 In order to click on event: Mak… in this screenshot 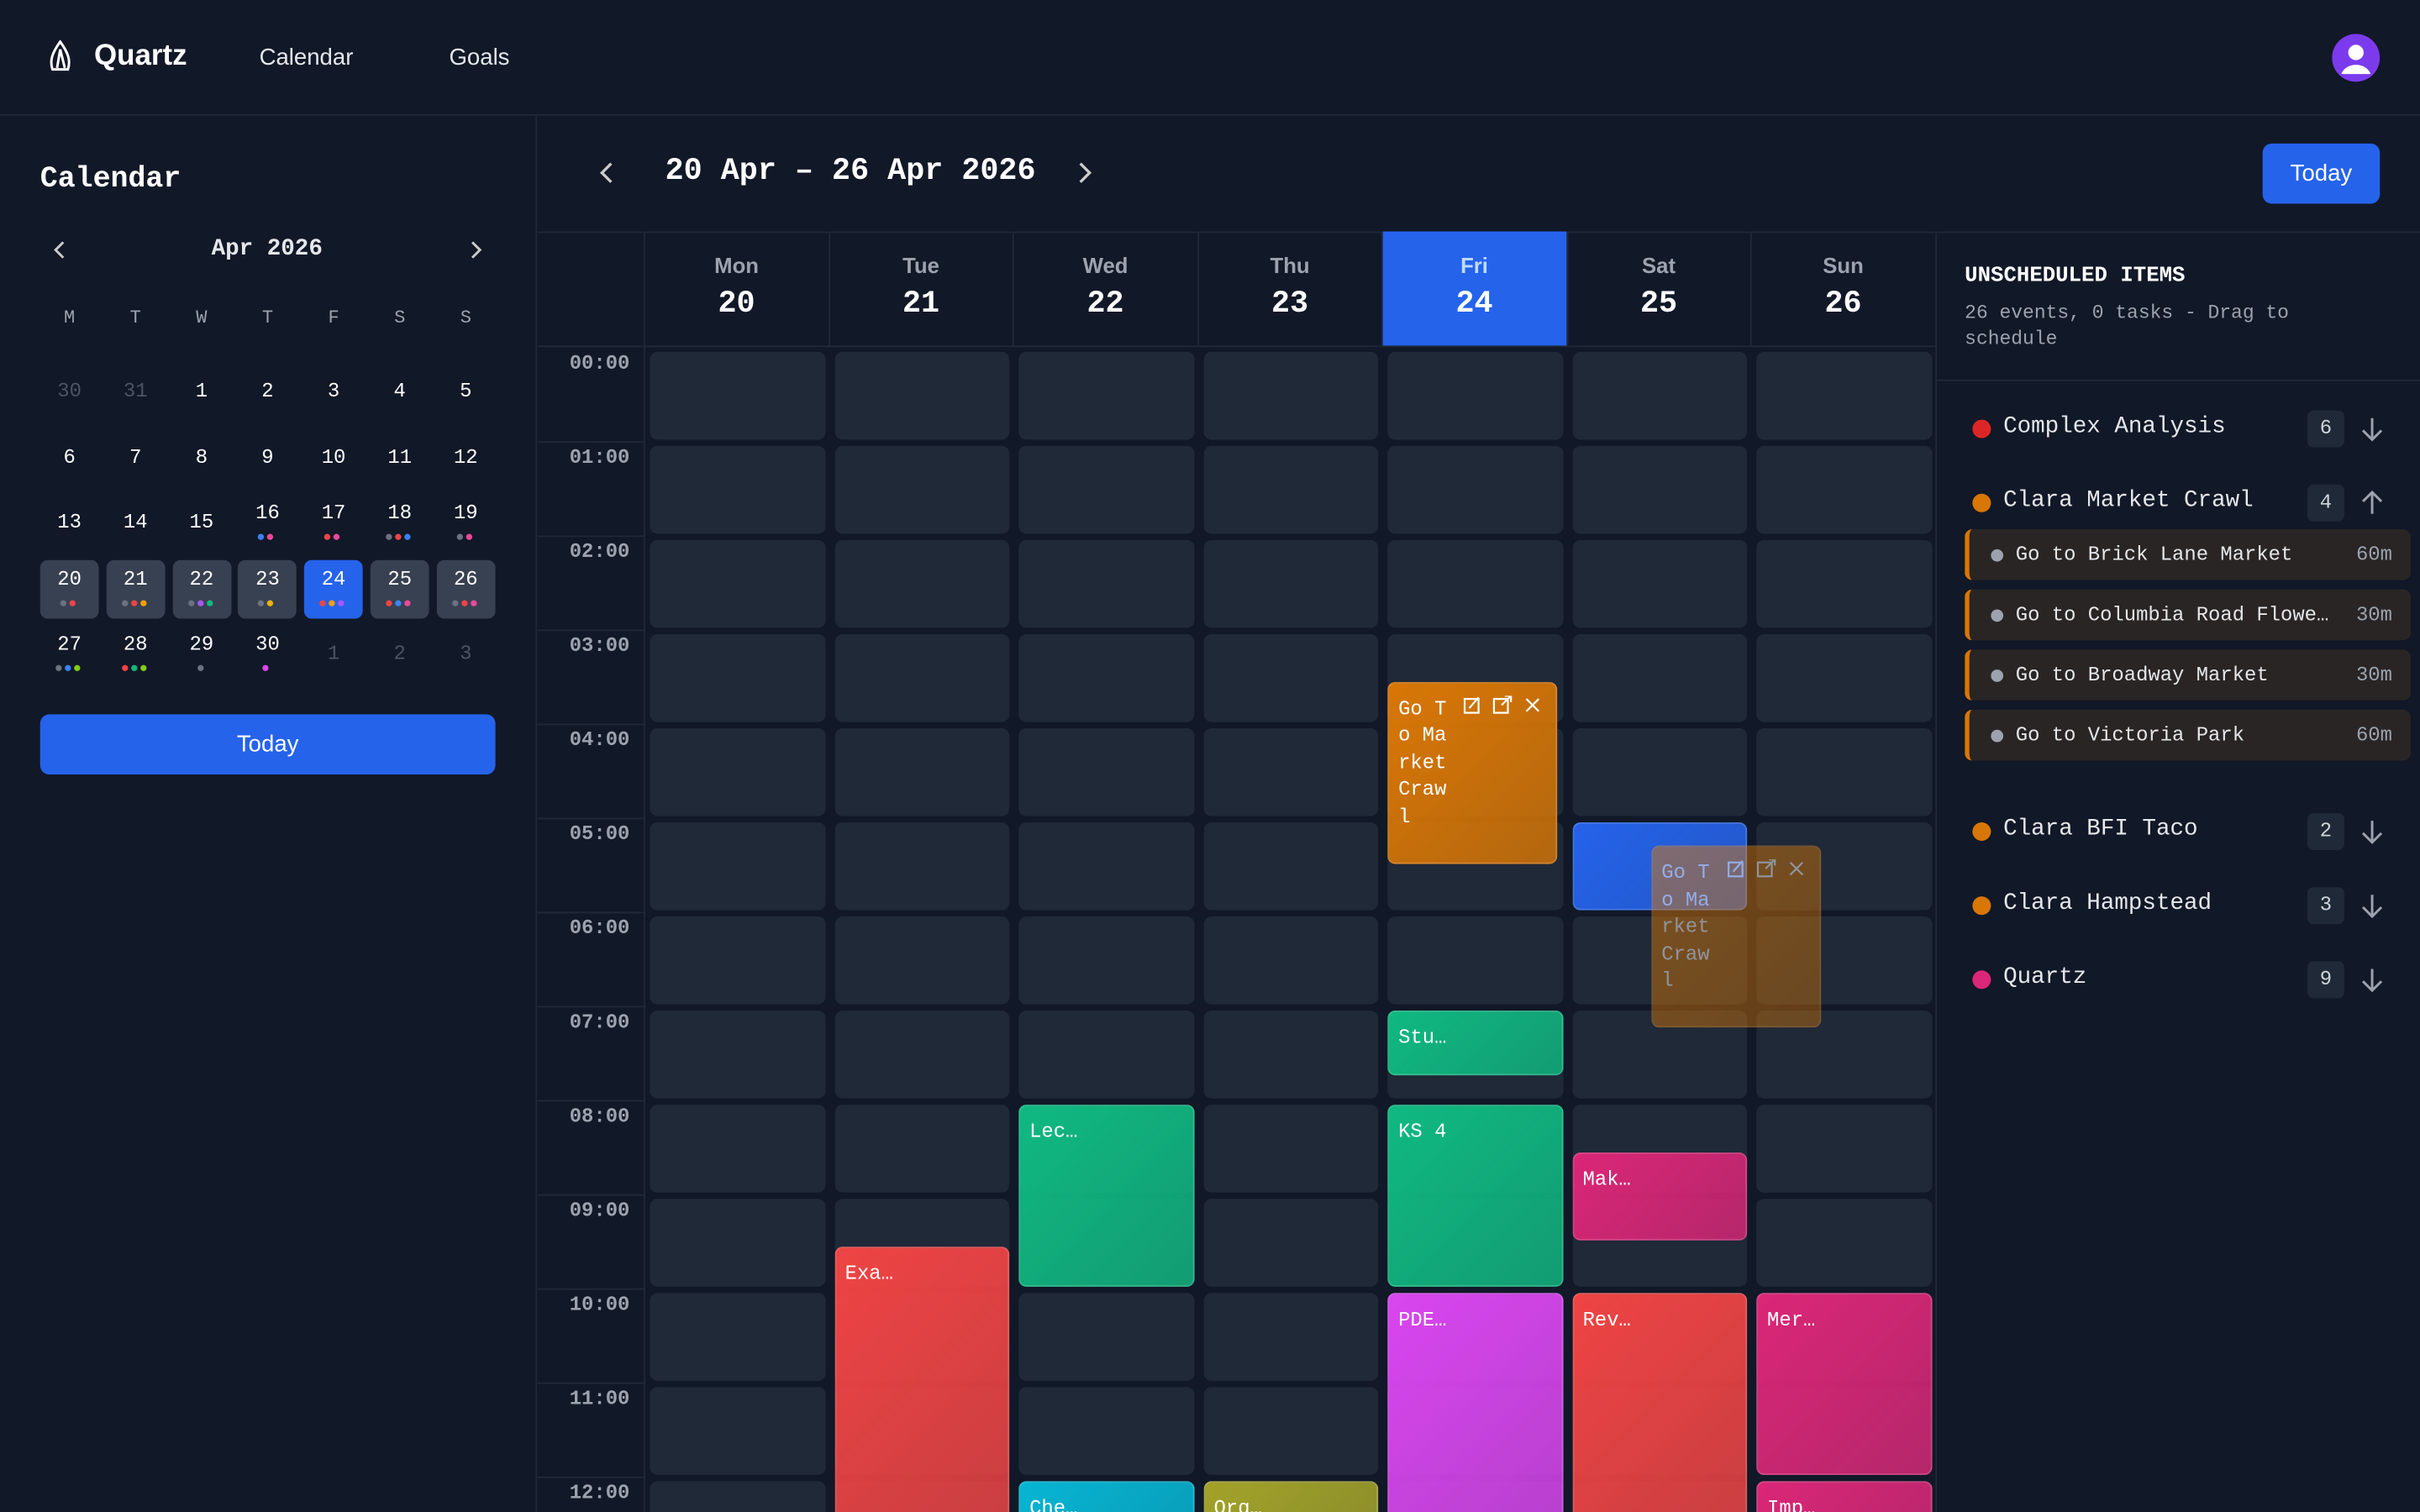, I will do `click(1659, 1196)`.